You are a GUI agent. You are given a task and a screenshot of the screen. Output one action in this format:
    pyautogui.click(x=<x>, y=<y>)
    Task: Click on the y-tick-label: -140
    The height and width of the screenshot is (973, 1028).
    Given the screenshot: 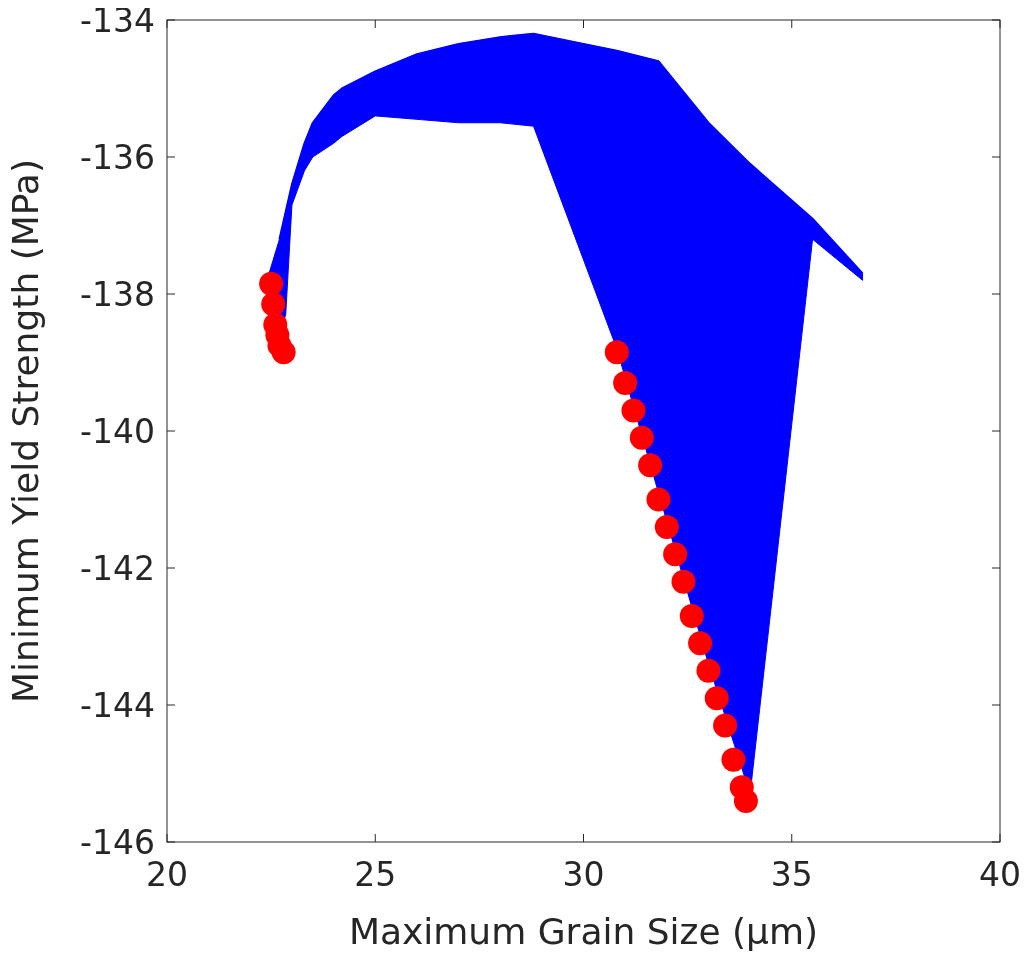 What is the action you would take?
    pyautogui.click(x=117, y=431)
    